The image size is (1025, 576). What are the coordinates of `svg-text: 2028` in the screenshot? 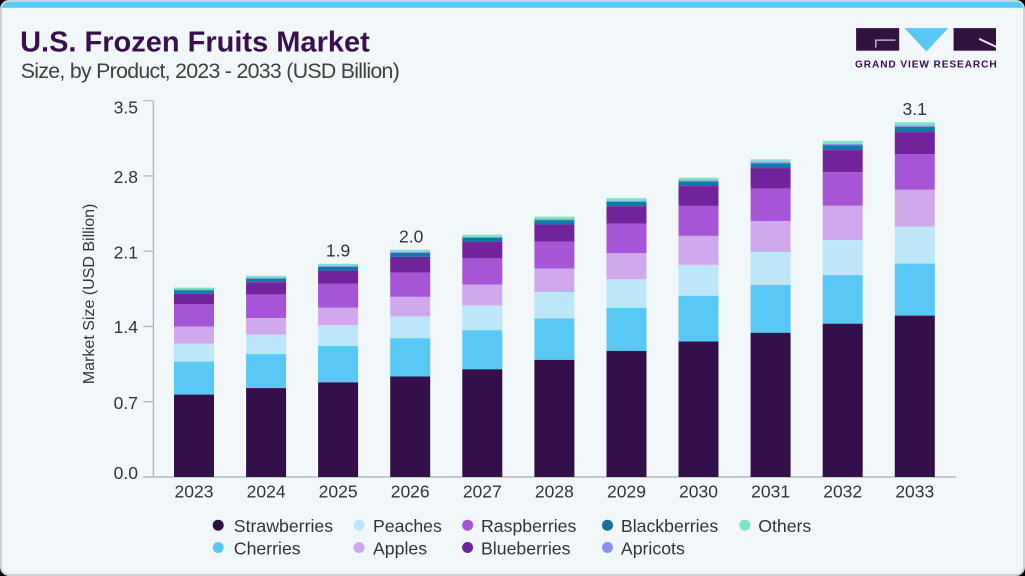 It's located at (554, 492).